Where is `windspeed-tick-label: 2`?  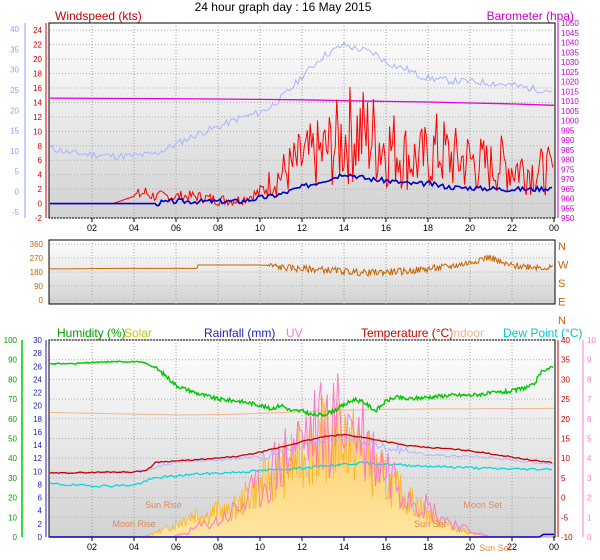 windspeed-tick-label: 2 is located at coordinates (40, 189).